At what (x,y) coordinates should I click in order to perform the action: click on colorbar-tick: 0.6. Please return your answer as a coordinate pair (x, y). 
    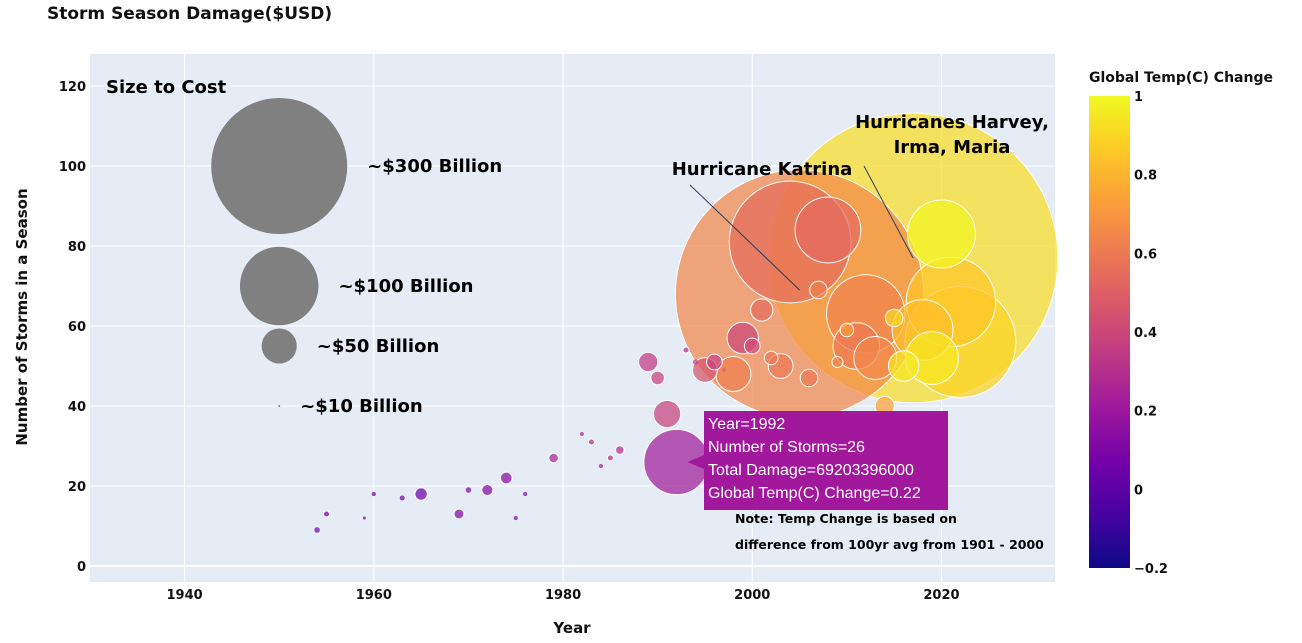
    Looking at the image, I should click on (1145, 254).